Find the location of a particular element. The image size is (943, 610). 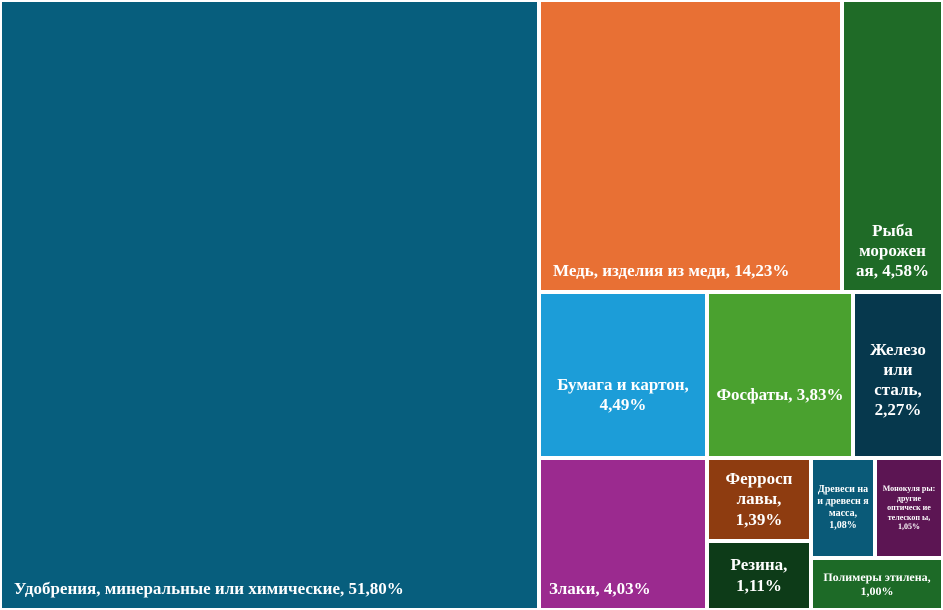

tile-phosphates: Фосфаты, 3,83% is located at coordinates (780, 375).